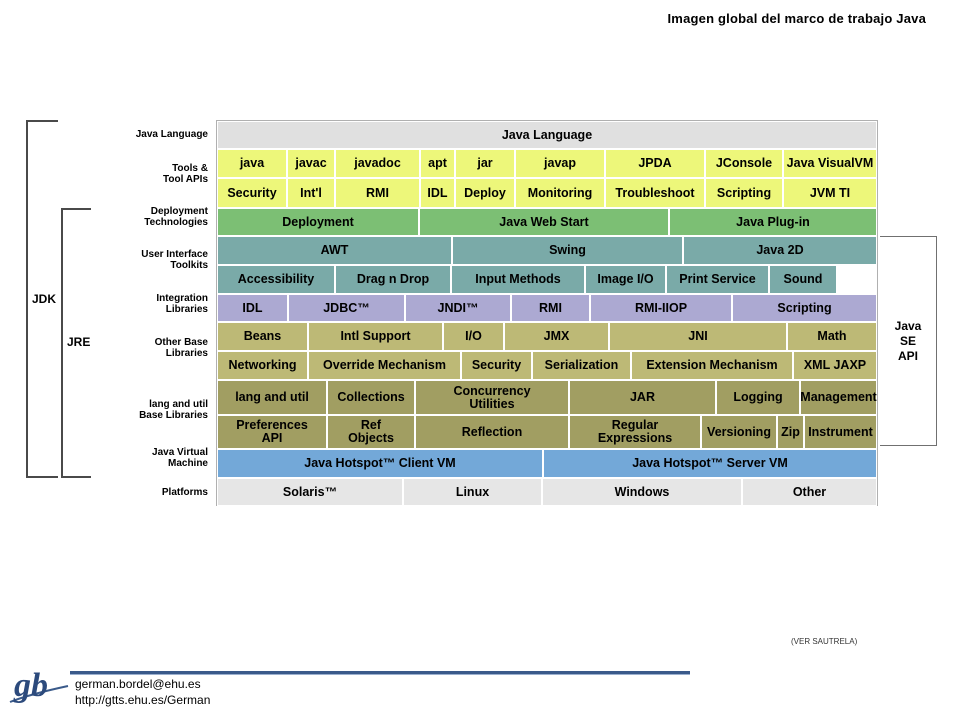 The height and width of the screenshot is (720, 960). Describe the element at coordinates (712, 365) in the screenshot. I see `component-cell: Extension Mechanism` at that location.